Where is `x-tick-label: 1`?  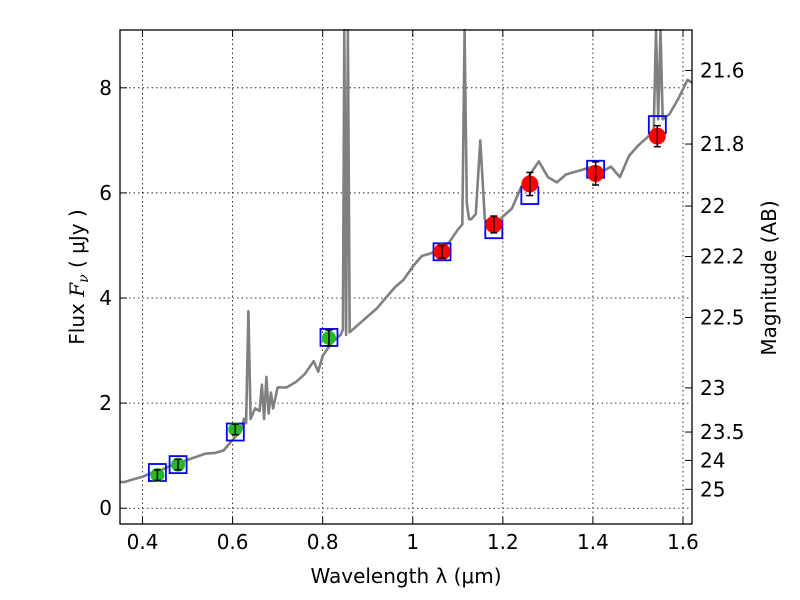
x-tick-label: 1 is located at coordinates (412, 542).